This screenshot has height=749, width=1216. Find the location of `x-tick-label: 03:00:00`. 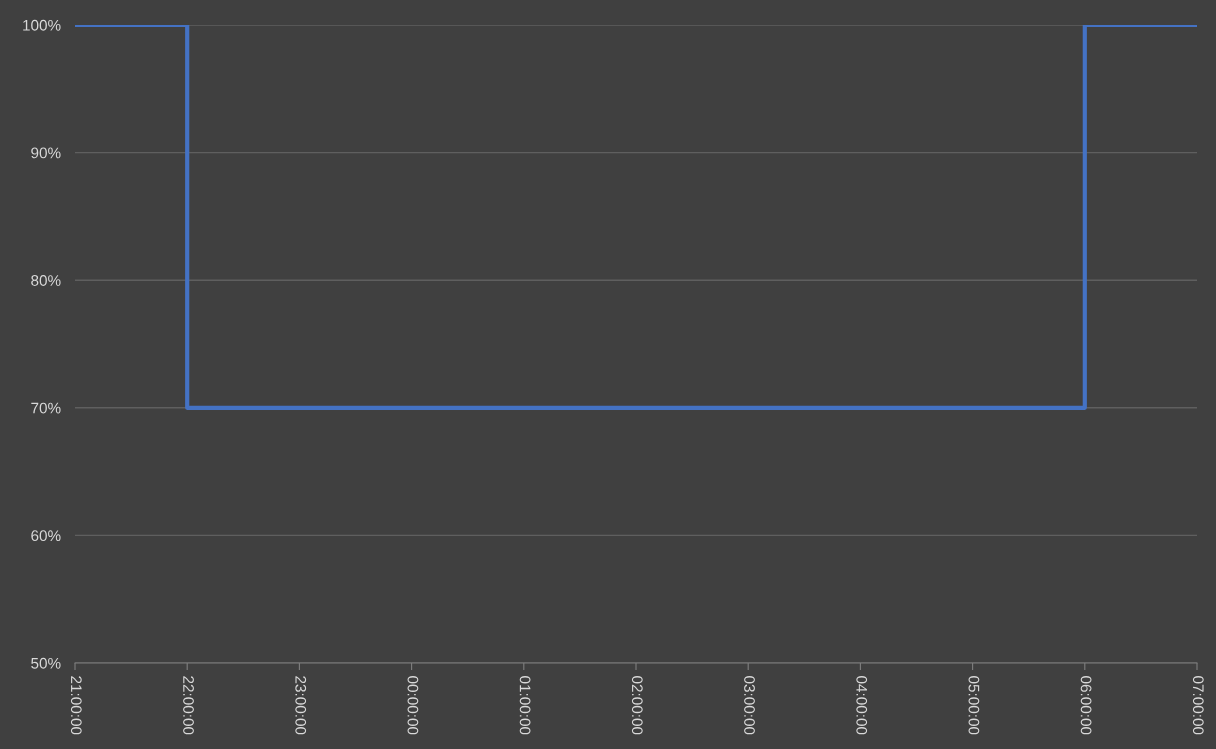

x-tick-label: 03:00:00 is located at coordinates (749, 705).